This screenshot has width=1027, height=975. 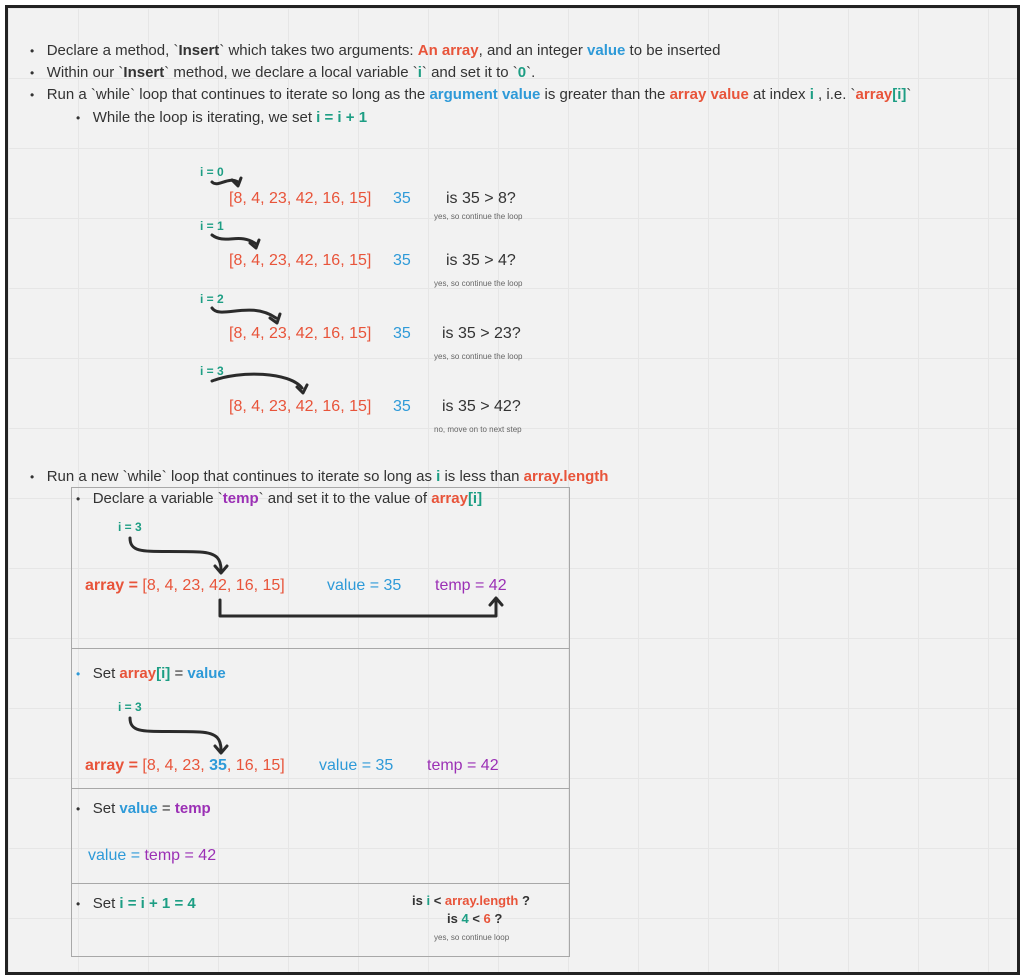 What do you see at coordinates (345, 498) in the screenshot?
I see `text: ` and set it to the value of` at bounding box center [345, 498].